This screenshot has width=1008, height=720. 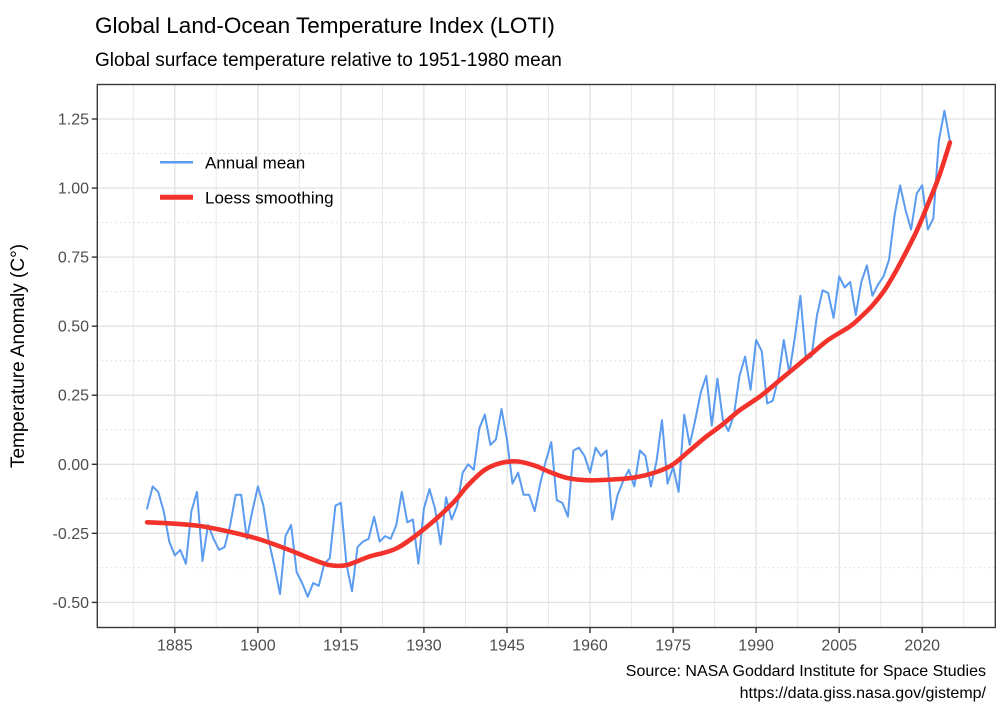 I want to click on x-axis-tick-label: 1900, so click(x=258, y=646).